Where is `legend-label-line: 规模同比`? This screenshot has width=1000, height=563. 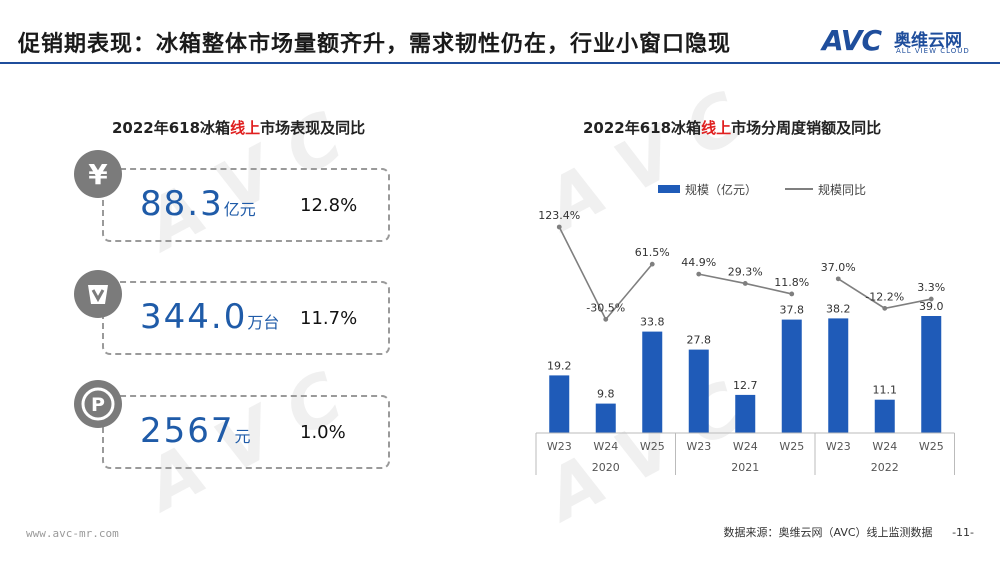
legend-label-line: 规模同比 is located at coordinates (842, 189).